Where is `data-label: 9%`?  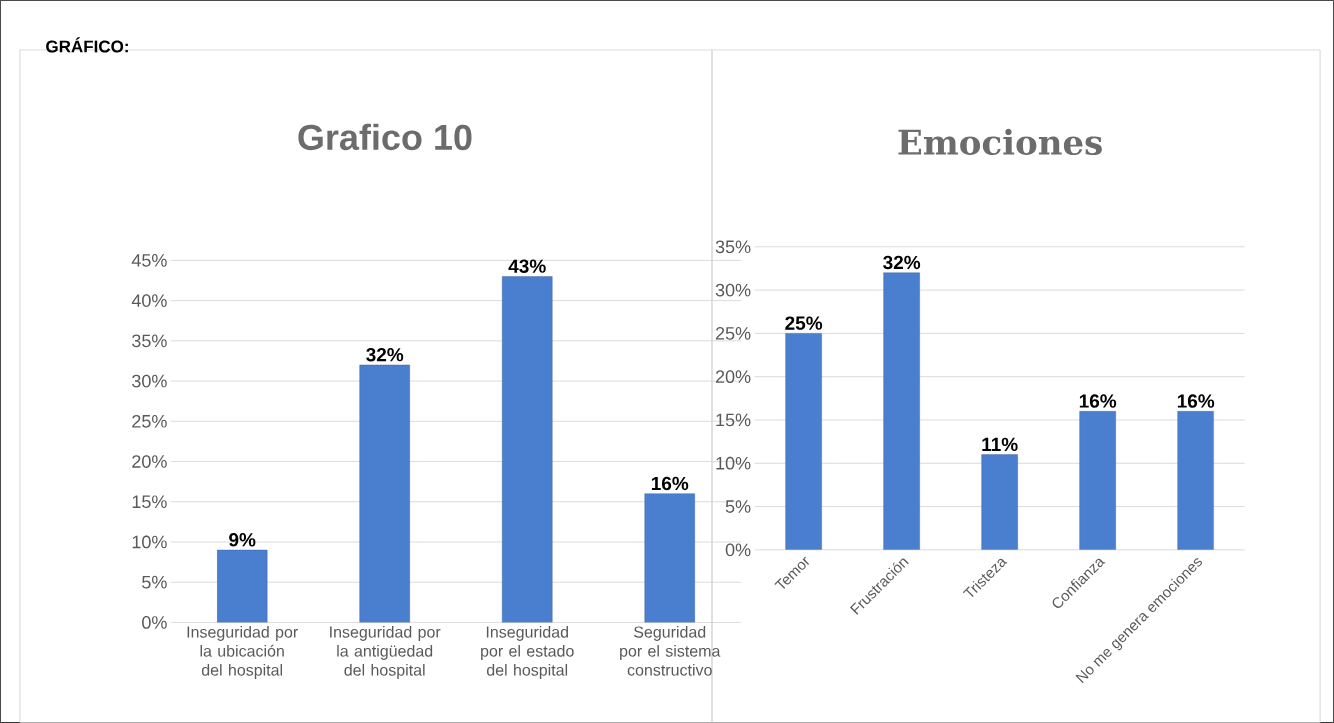 data-label: 9% is located at coordinates (242, 540).